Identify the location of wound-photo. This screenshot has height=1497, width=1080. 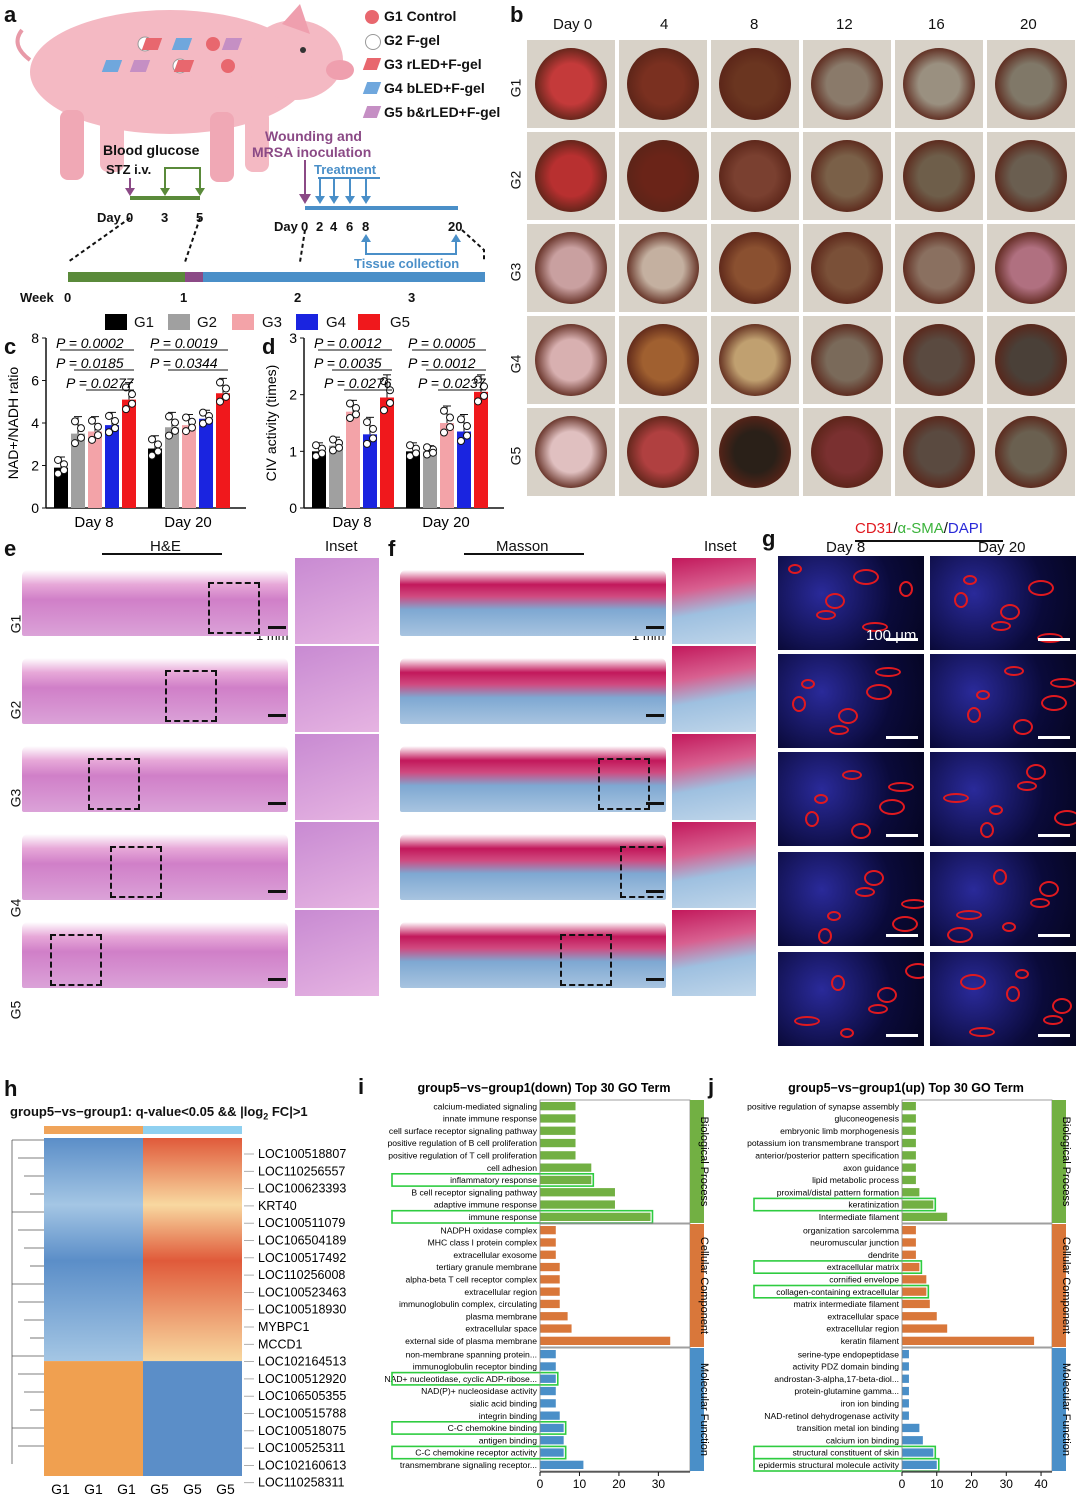
(1031, 268).